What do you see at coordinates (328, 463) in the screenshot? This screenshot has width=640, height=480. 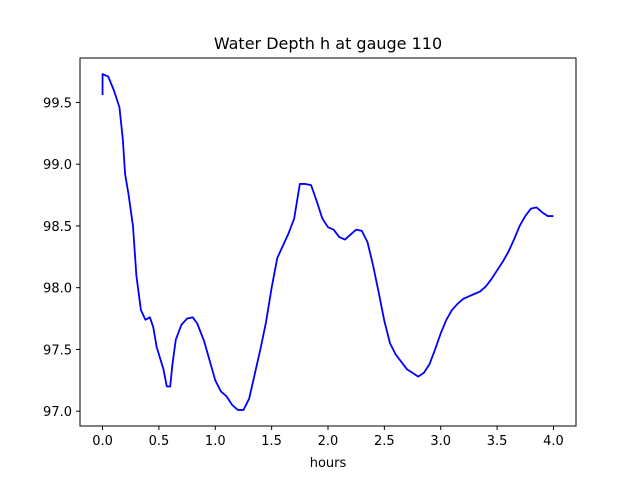 I see `x-axis-label: hours` at bounding box center [328, 463].